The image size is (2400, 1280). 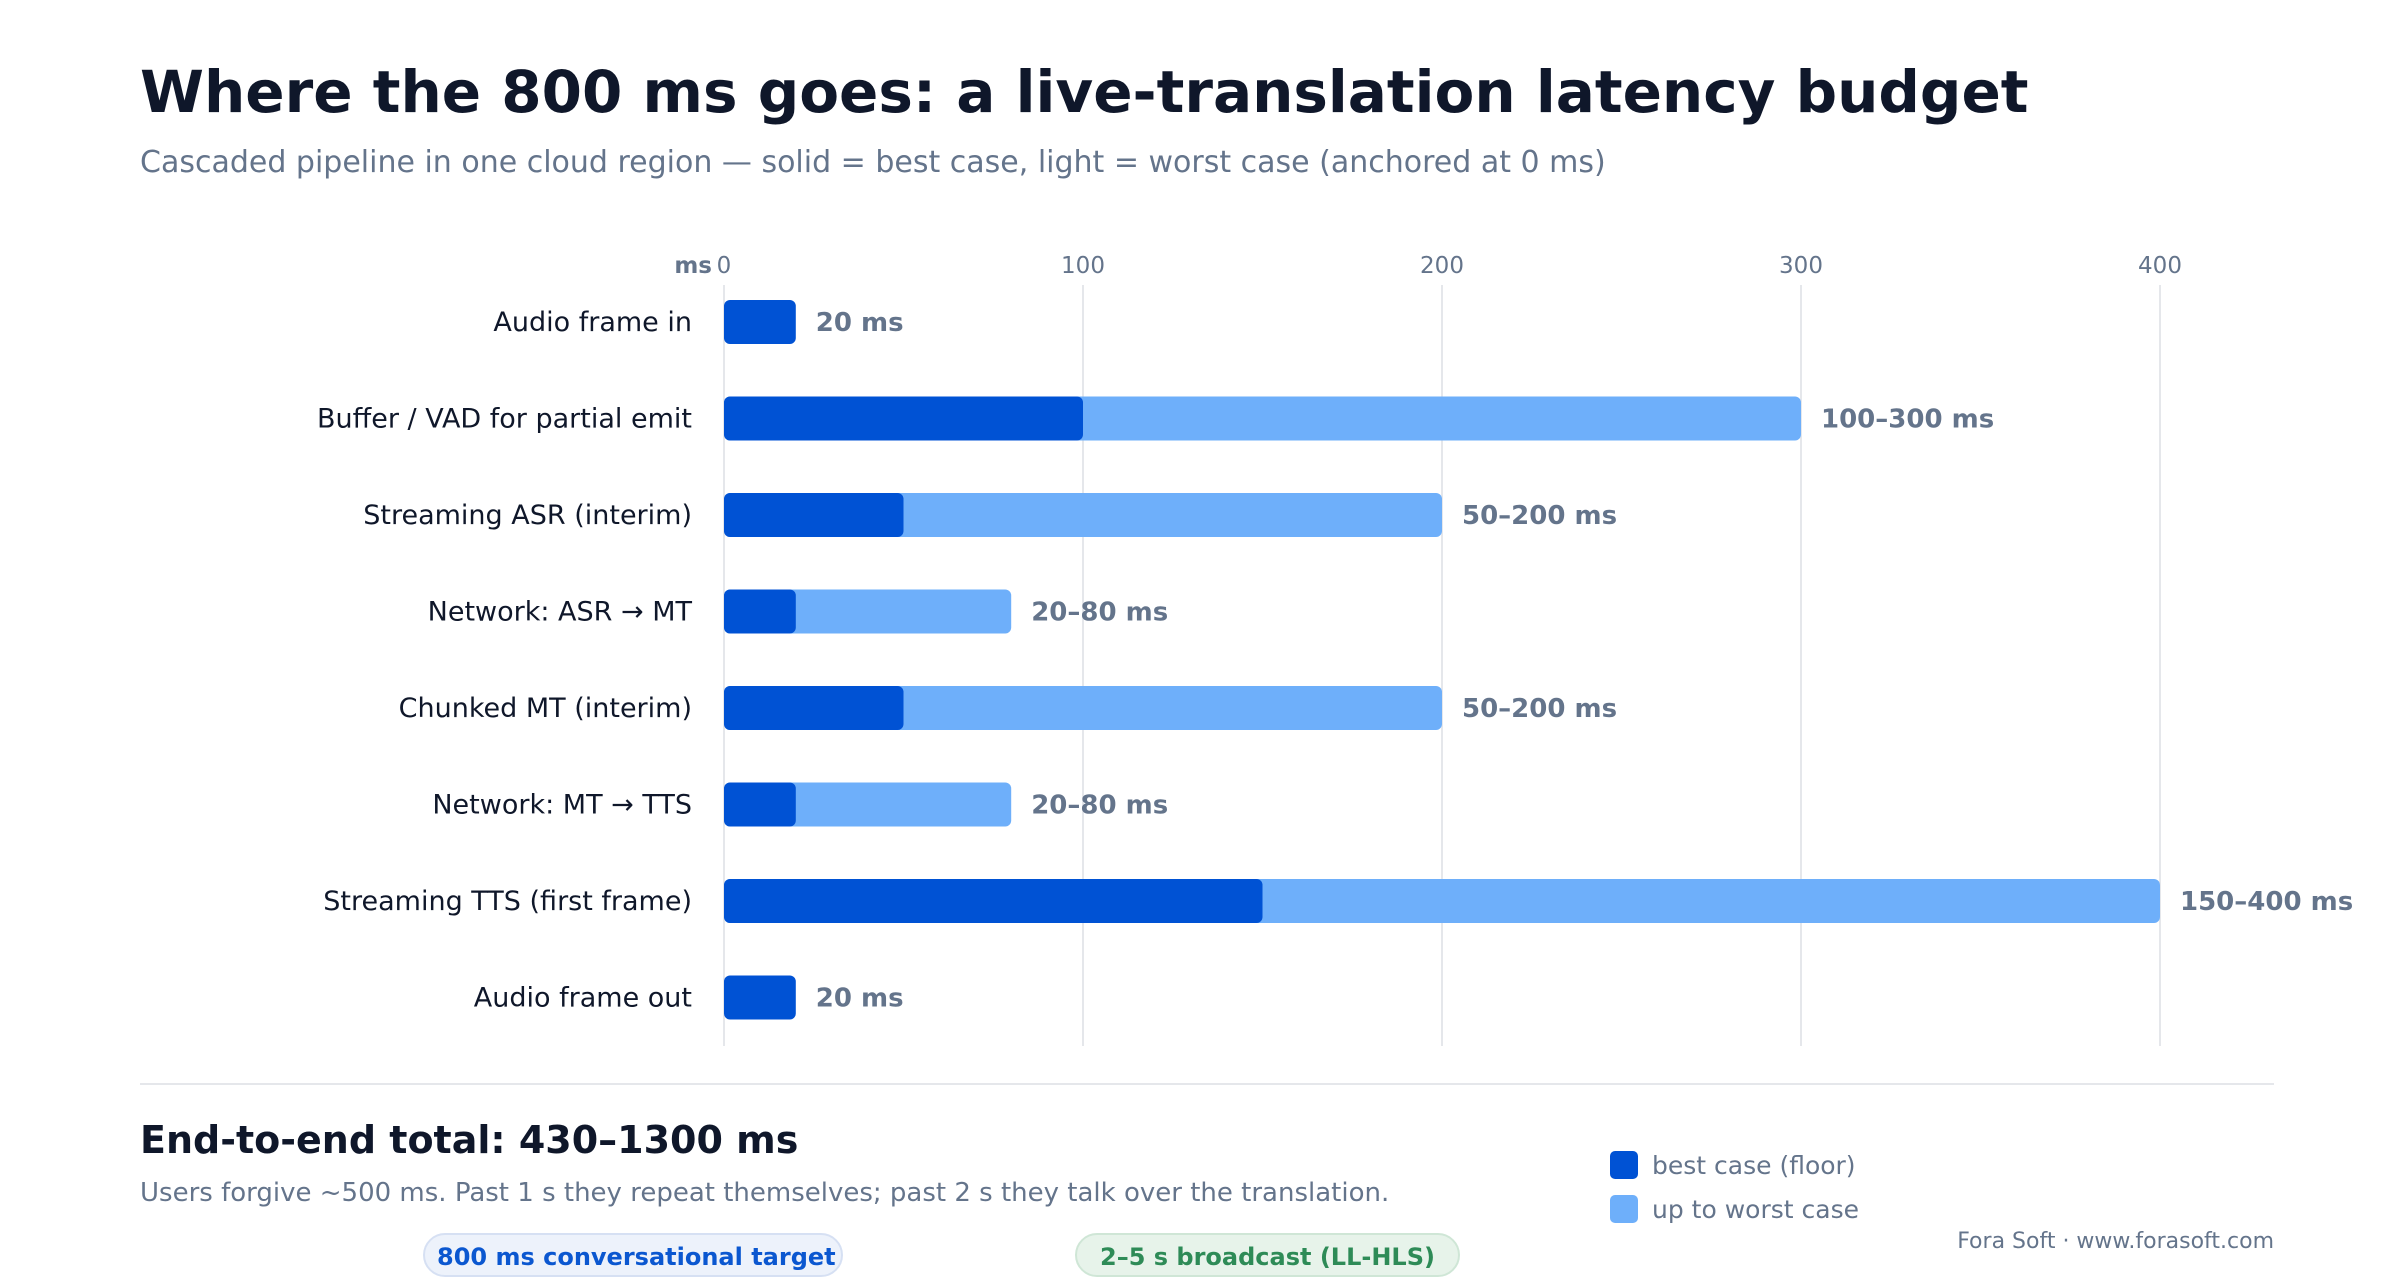 What do you see at coordinates (562, 805) in the screenshot?
I see `category-label: Network: MT → TTS` at bounding box center [562, 805].